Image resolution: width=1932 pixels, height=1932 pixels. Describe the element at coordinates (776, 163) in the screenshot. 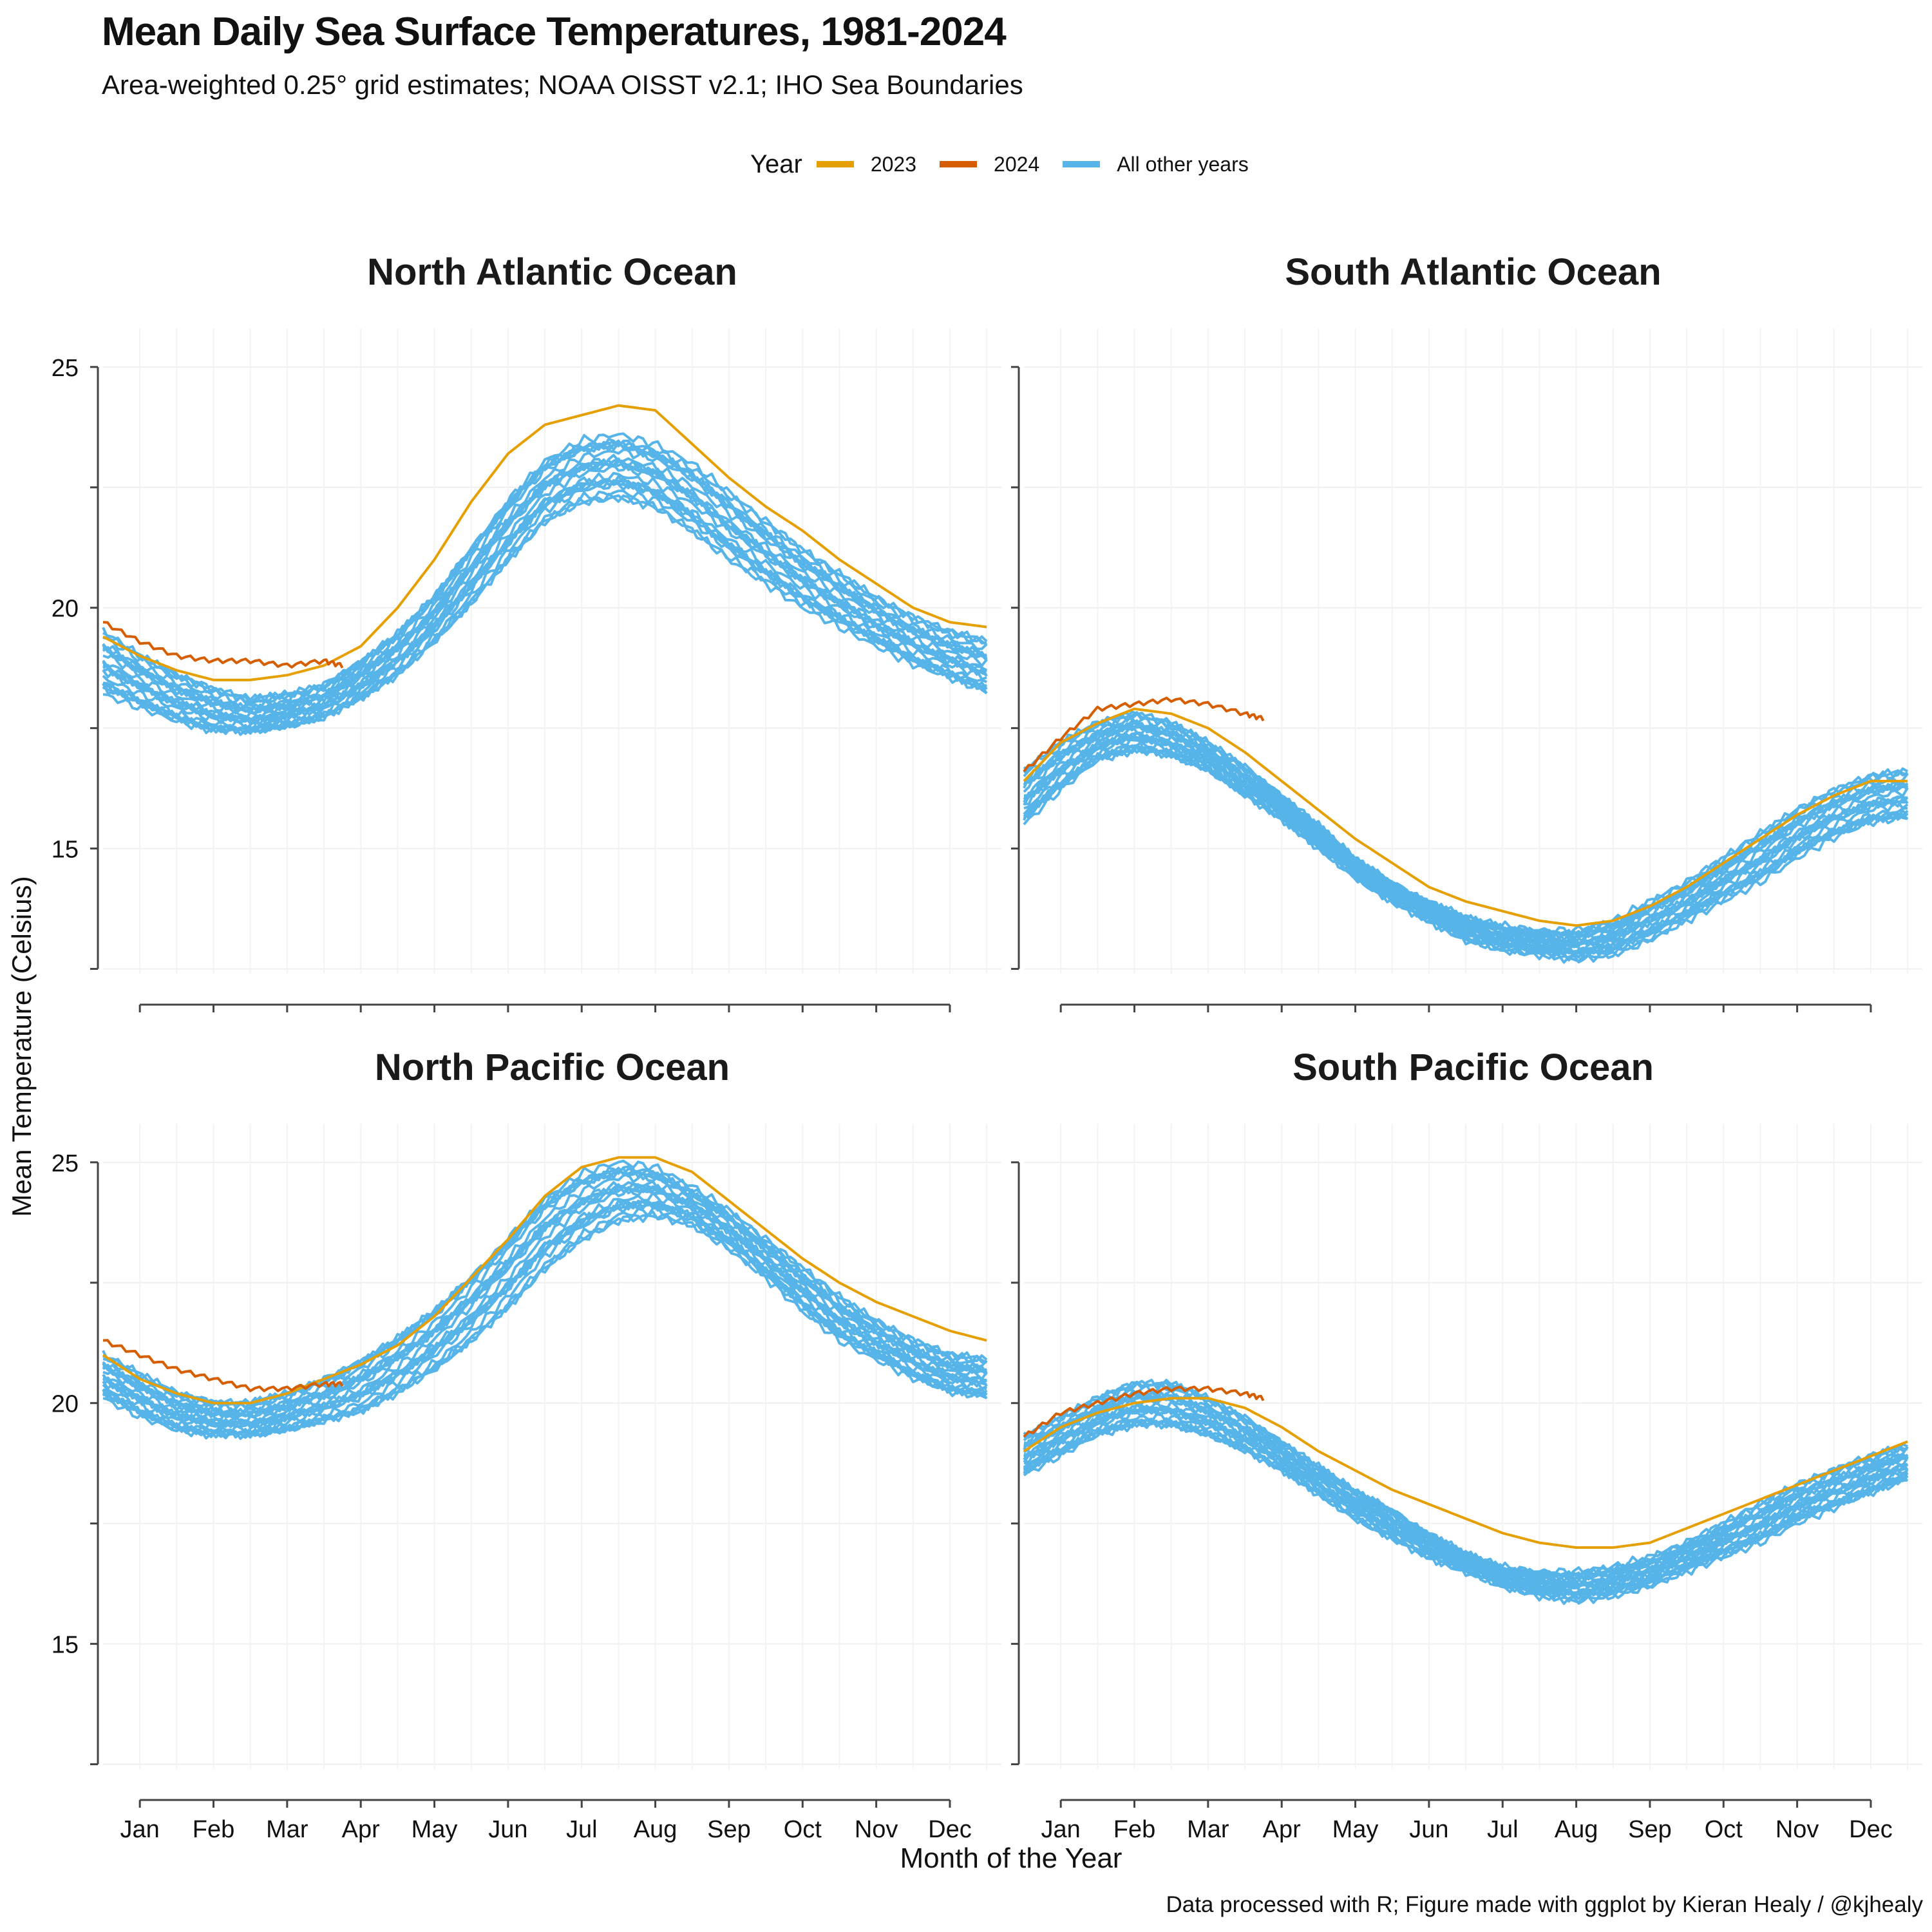

I see `legend-title: Year` at that location.